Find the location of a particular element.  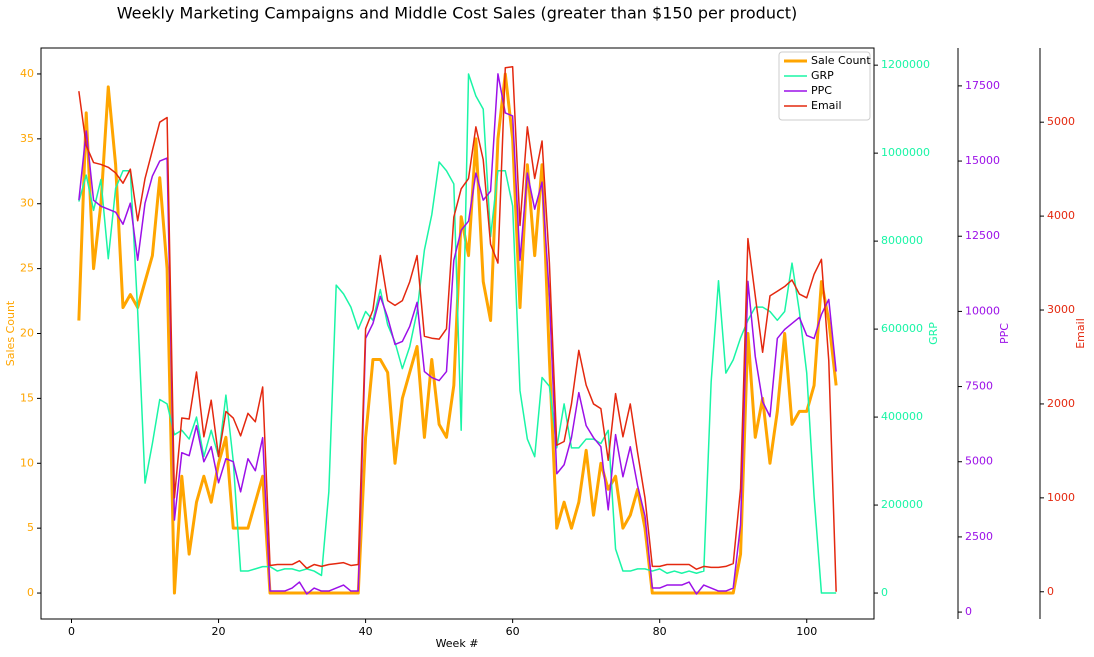

x-tick-label: 60 is located at coordinates (513, 631).